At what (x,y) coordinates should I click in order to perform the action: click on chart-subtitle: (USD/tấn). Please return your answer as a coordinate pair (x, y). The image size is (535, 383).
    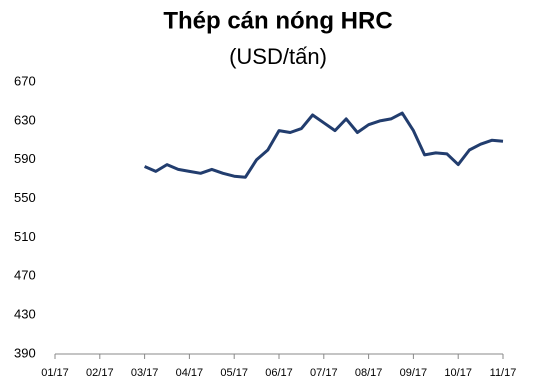
    Looking at the image, I should click on (278, 56).